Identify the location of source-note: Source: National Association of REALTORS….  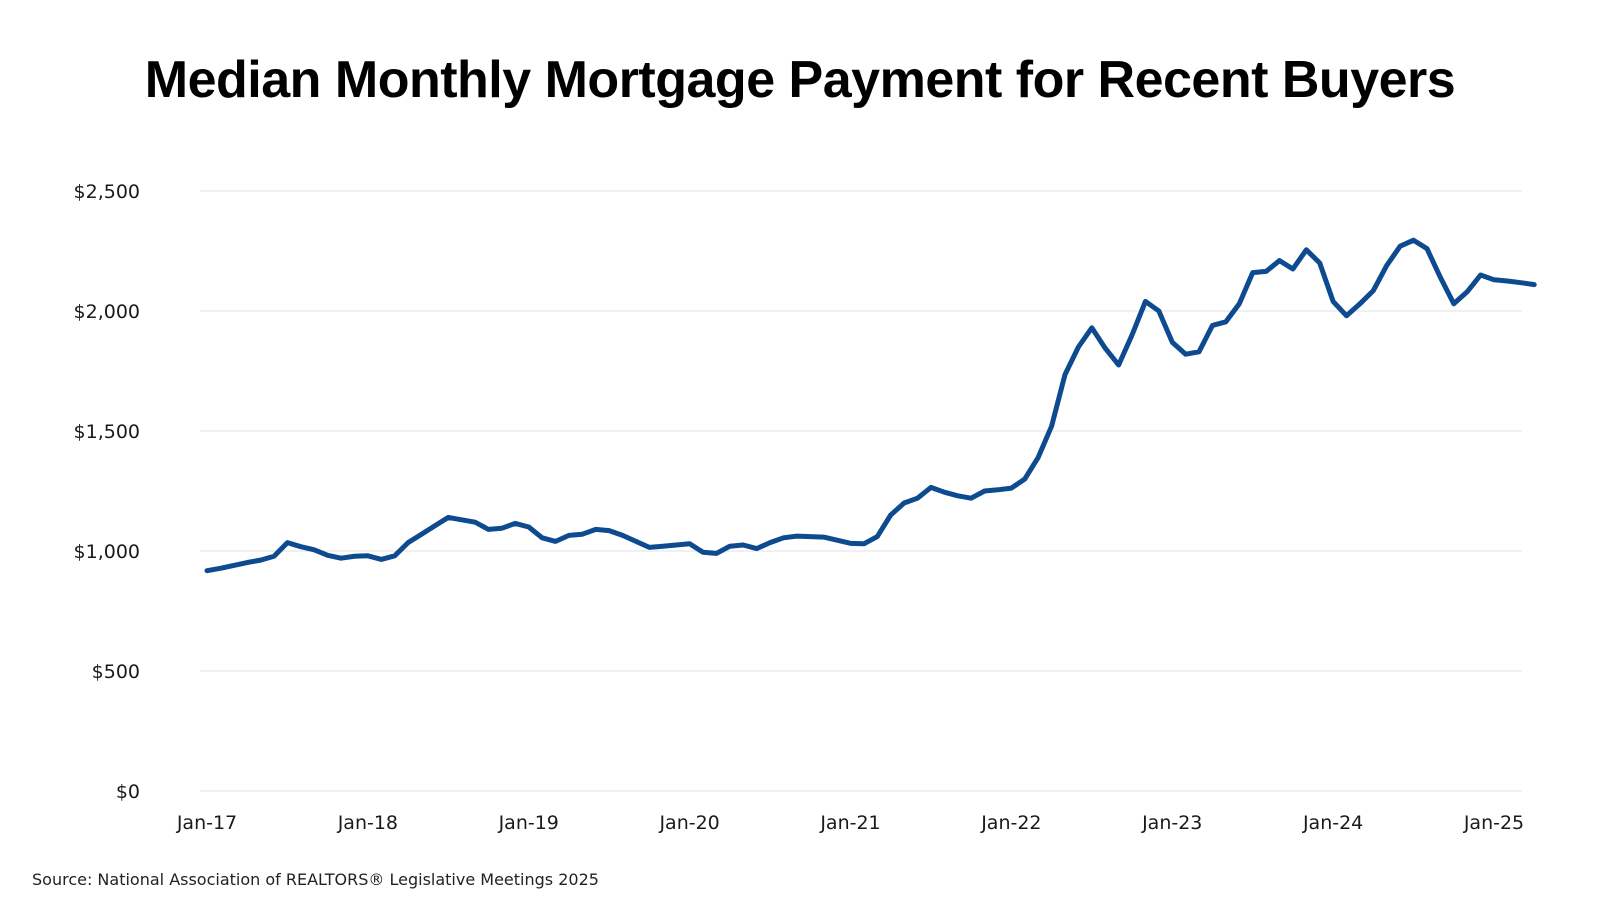
(315, 879).